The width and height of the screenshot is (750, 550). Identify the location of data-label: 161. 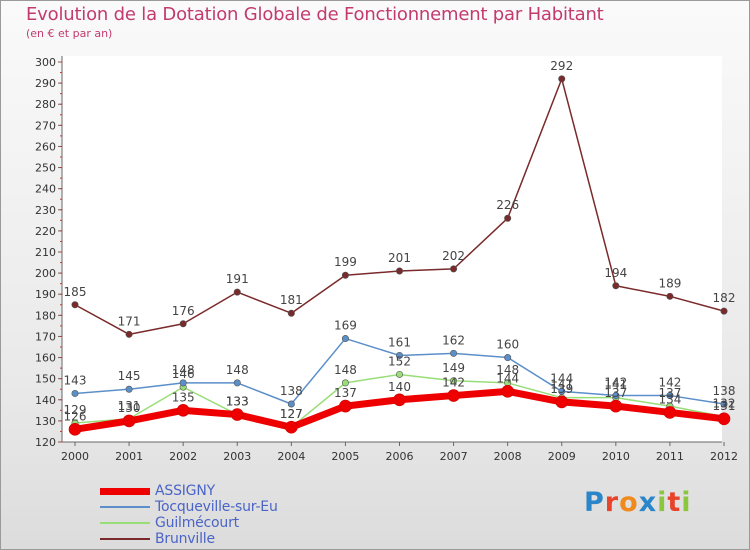
(399, 342).